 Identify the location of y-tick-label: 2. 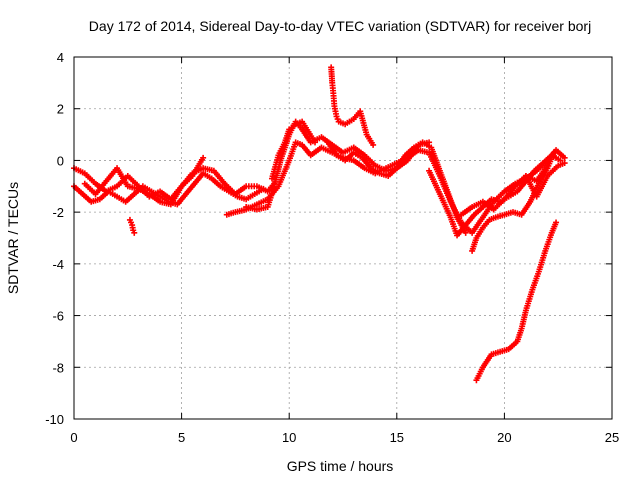
(60, 109).